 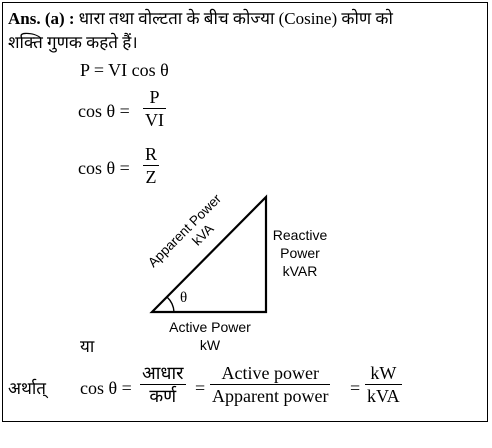 I want to click on active-label-line-2: kW, so click(x=210, y=345).